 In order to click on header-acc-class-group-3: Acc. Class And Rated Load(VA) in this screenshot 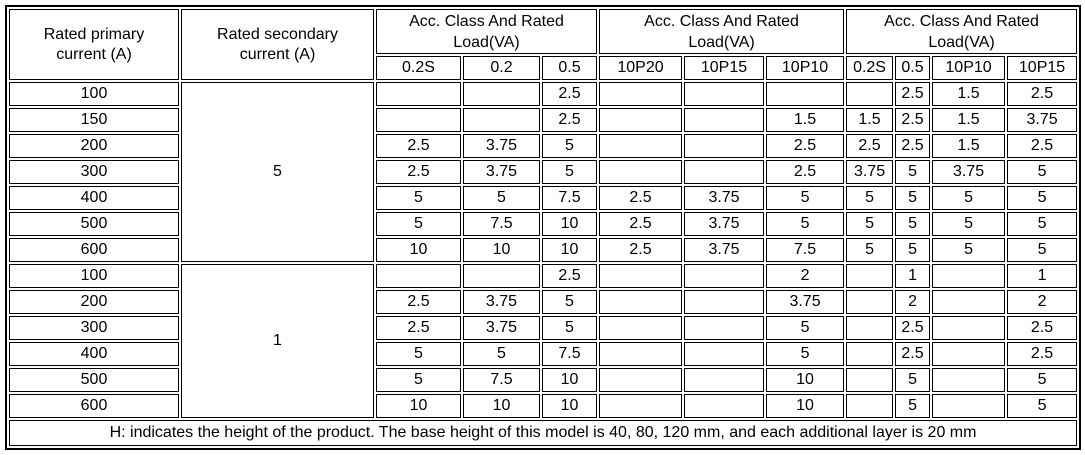, I will do `click(962, 31)`.